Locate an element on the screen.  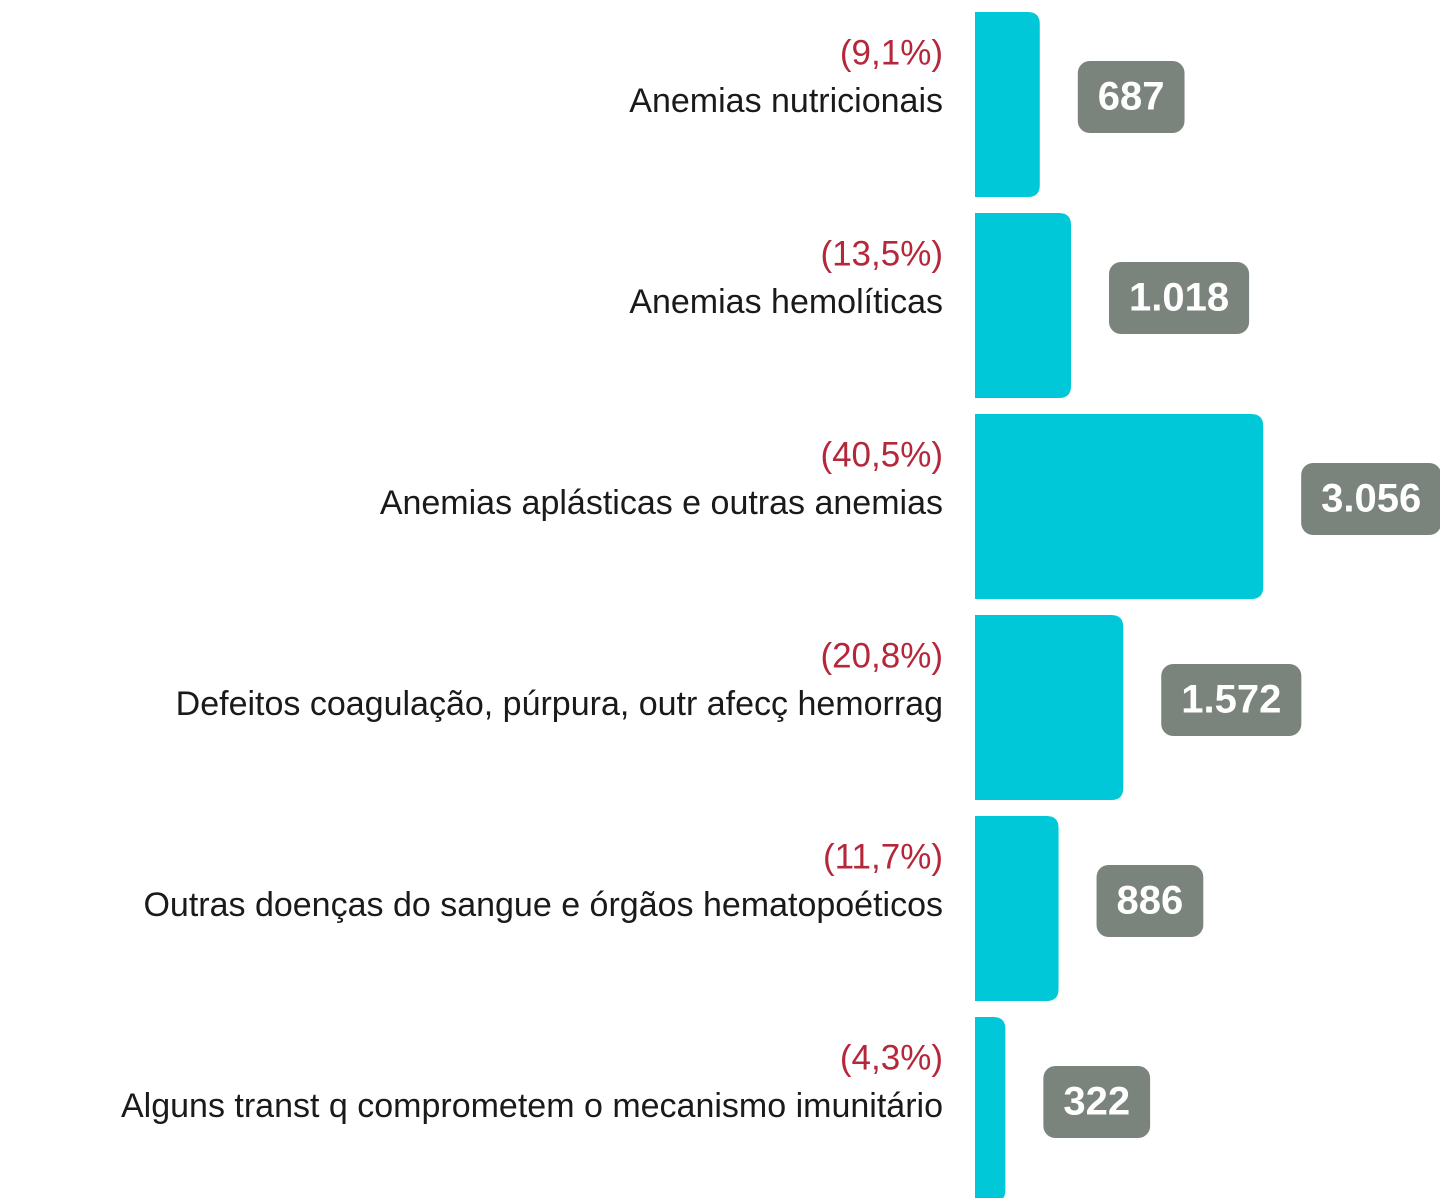
value-label: 687 is located at coordinates (1131, 97).